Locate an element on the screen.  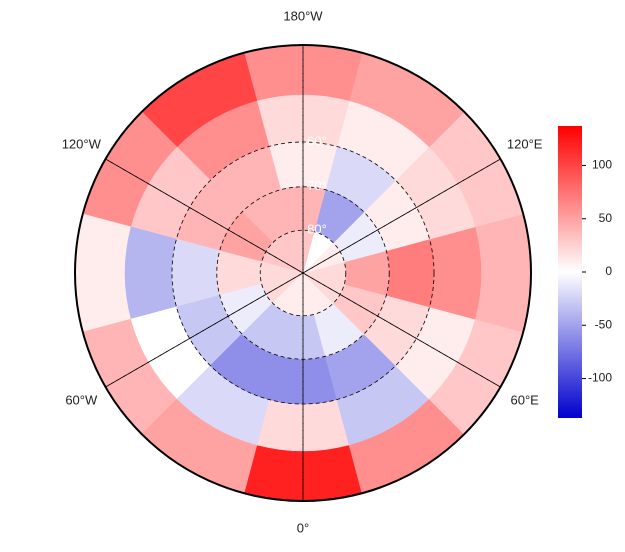
lon-label: 60°E is located at coordinates (525, 399).